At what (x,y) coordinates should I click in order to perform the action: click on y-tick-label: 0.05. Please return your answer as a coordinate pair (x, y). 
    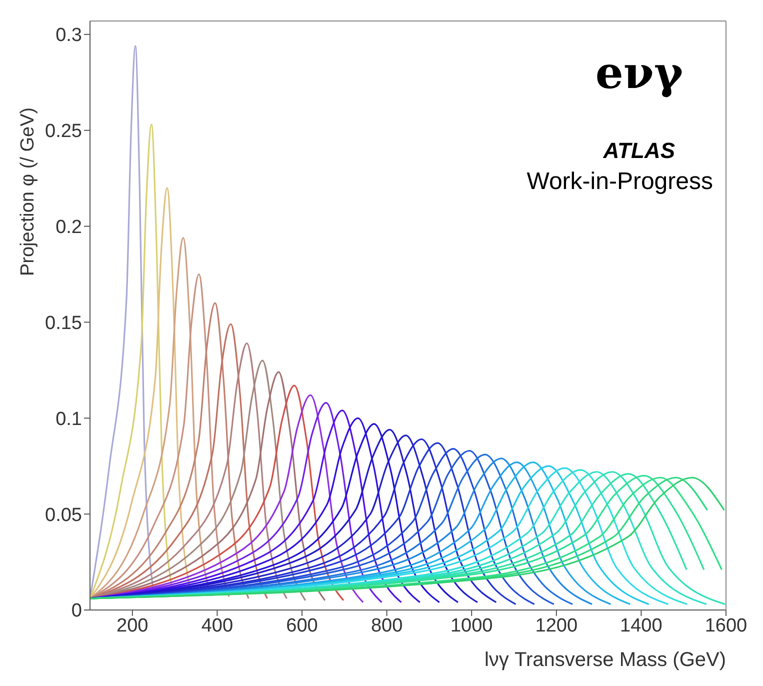
    Looking at the image, I should click on (63, 515).